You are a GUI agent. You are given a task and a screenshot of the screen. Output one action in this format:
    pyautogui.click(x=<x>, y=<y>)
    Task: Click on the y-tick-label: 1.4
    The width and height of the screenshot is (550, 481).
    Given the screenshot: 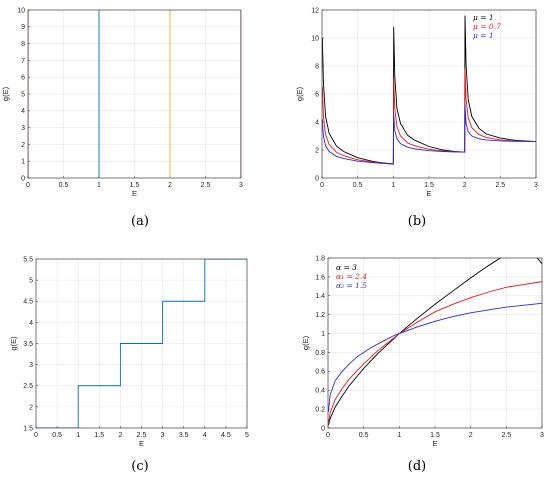 What is the action you would take?
    pyautogui.click(x=320, y=296)
    